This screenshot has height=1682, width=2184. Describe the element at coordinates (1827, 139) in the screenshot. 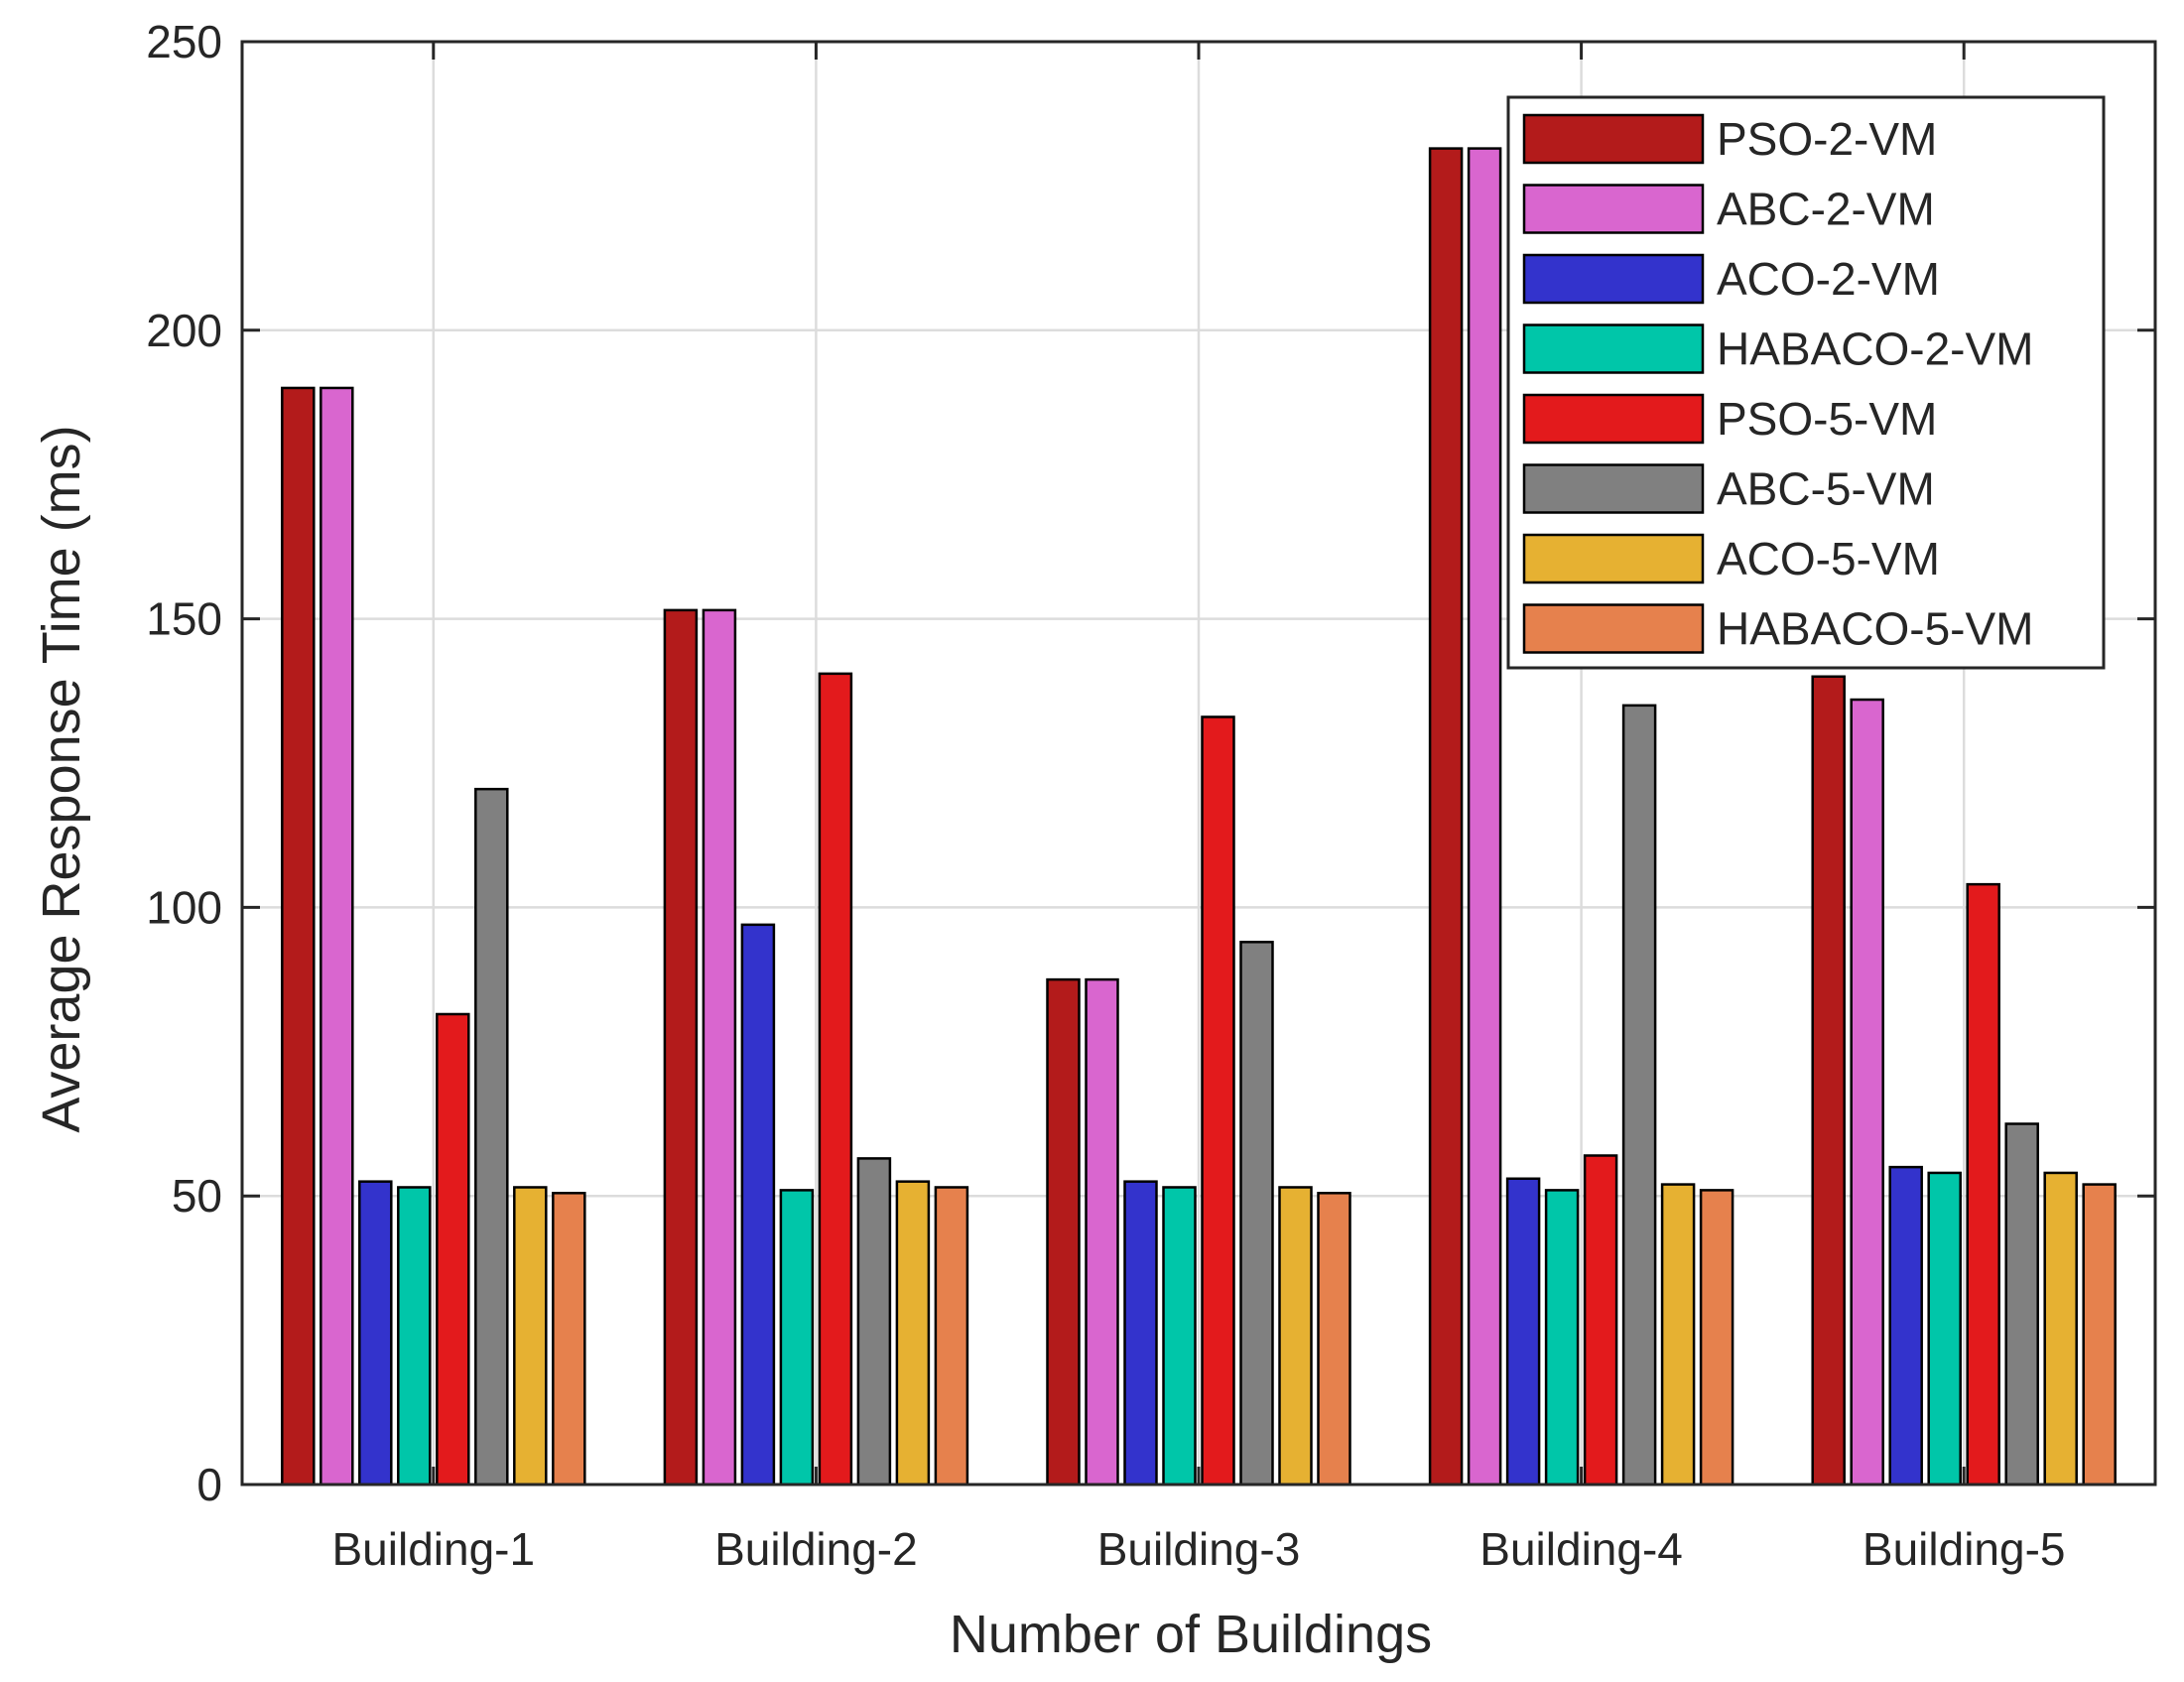

I see `legend-label-pso-2-vm: PSO-2-VM` at that location.